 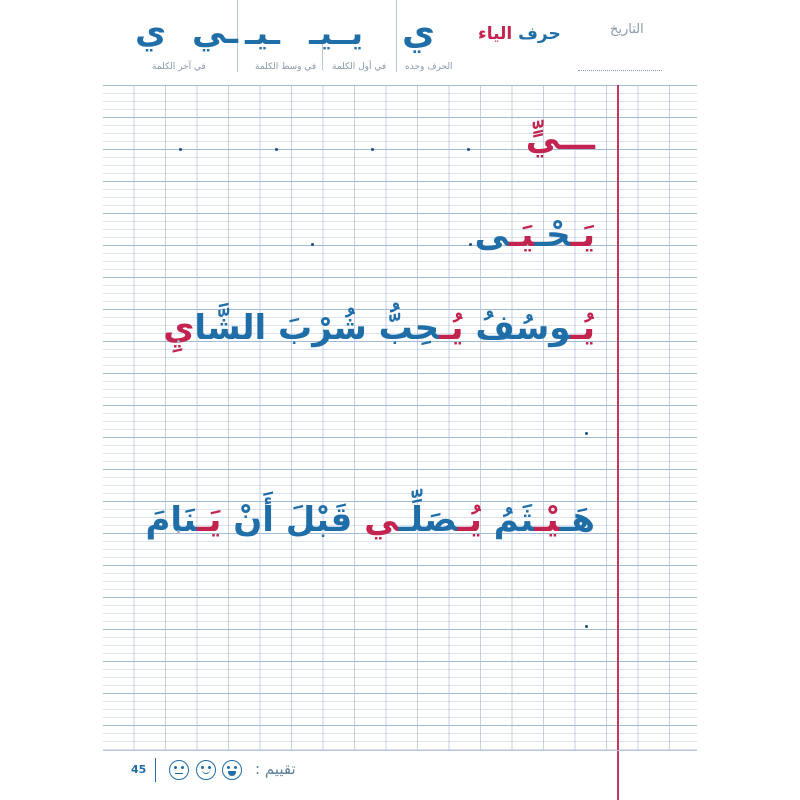 What do you see at coordinates (317, 328) in the screenshot?
I see `word-part: حِبُّ شُرْبَ الشَّا` at bounding box center [317, 328].